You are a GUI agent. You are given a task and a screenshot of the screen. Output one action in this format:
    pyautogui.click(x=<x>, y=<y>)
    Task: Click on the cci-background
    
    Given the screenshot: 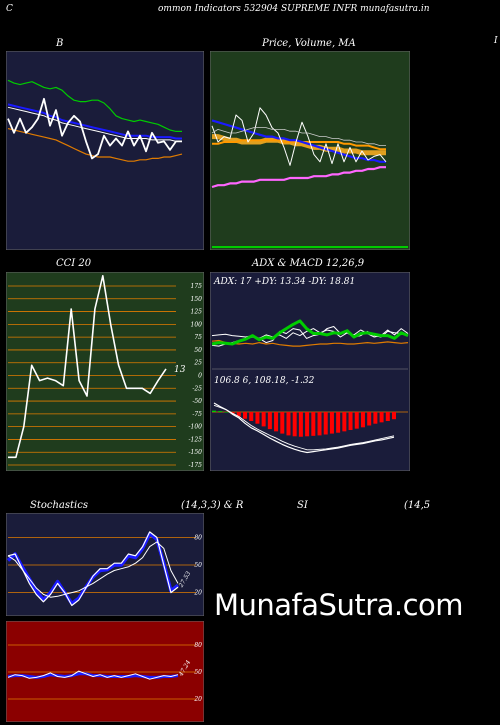 What is the action you would take?
    pyautogui.click(x=105, y=371)
    